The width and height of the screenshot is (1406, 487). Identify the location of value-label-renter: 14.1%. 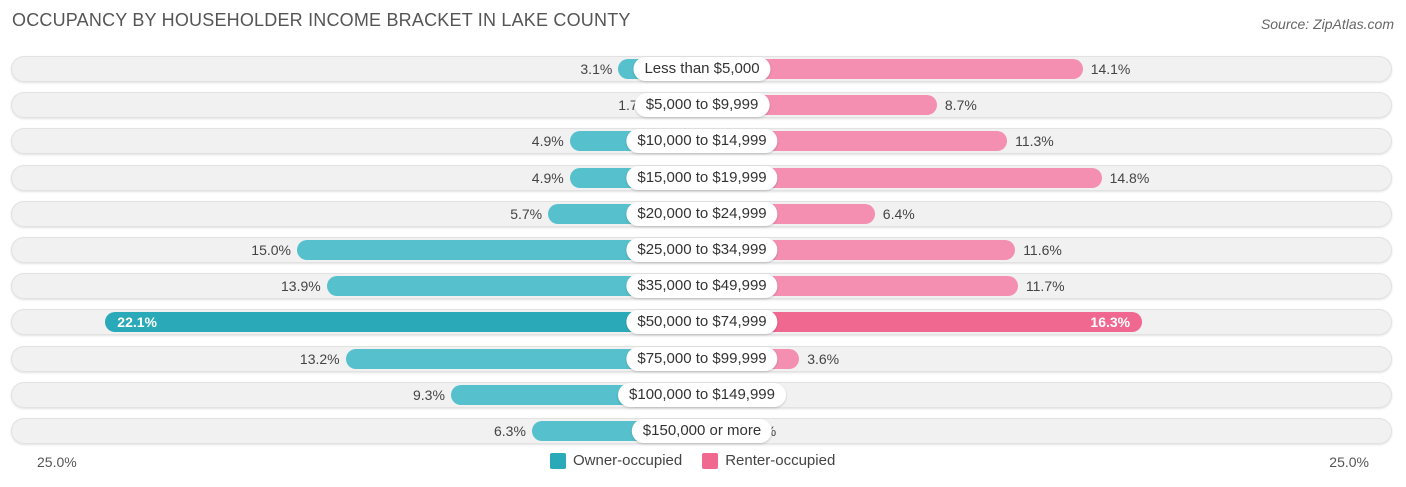
(1110, 69).